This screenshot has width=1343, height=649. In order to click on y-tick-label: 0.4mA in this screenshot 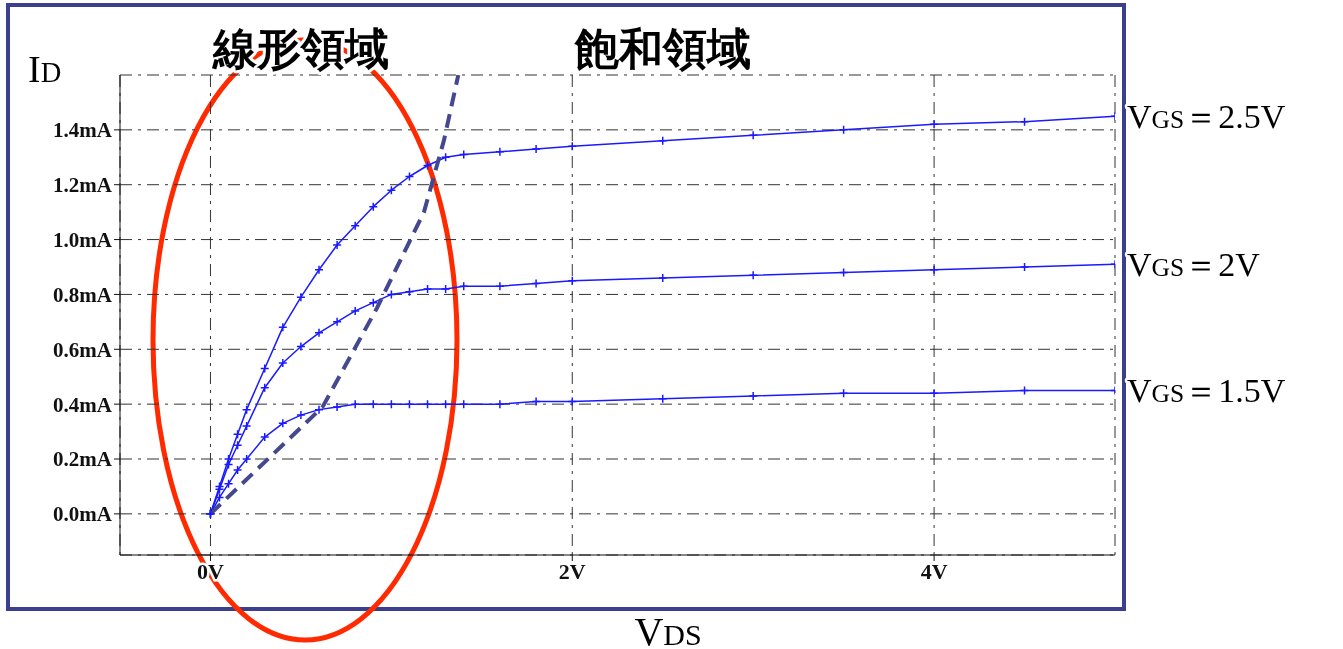, I will do `click(83, 404)`.